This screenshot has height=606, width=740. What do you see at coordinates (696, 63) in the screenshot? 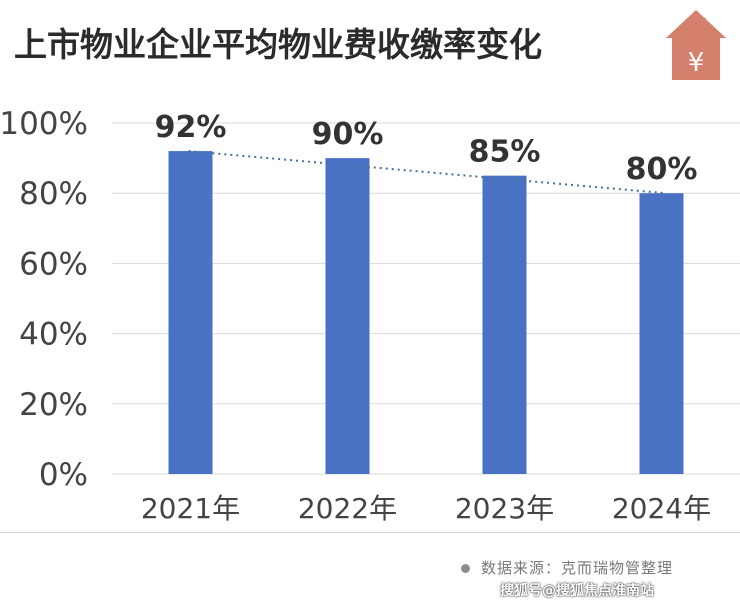
I see `logo-yen-symbol: ¥` at bounding box center [696, 63].